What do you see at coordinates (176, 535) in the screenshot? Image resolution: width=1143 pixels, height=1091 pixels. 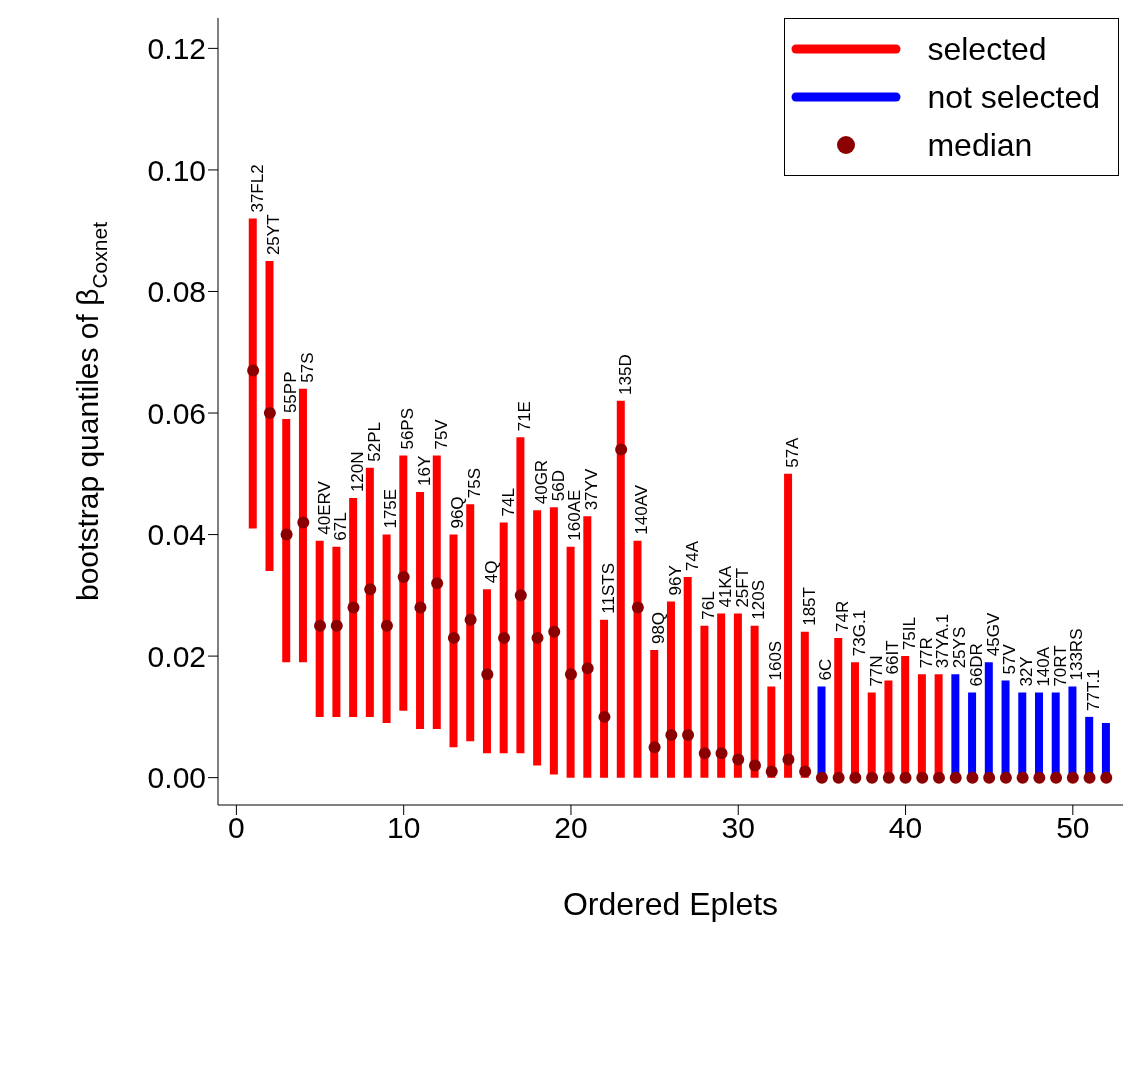 I see `y-tick-label: 0.04` at bounding box center [176, 535].